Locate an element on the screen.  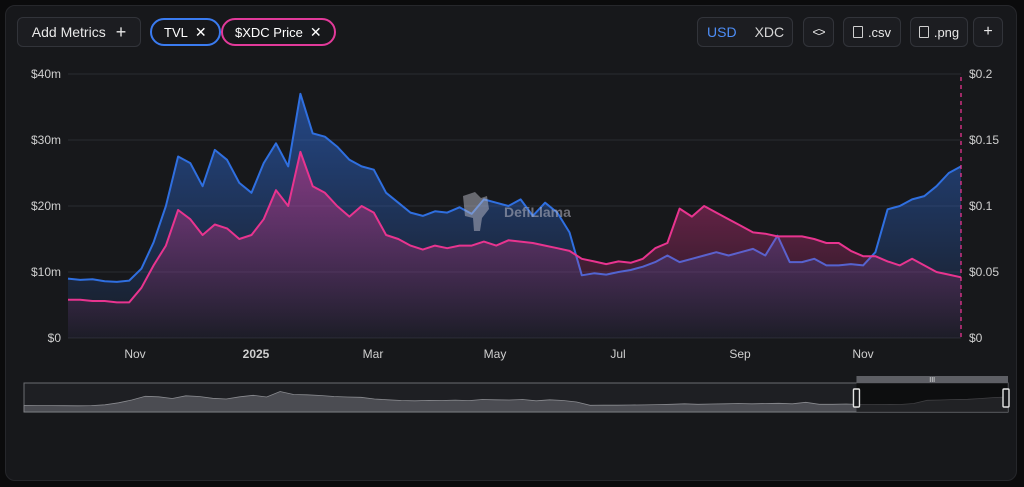
y-right-tick-label: $0.1 is located at coordinates (981, 206).